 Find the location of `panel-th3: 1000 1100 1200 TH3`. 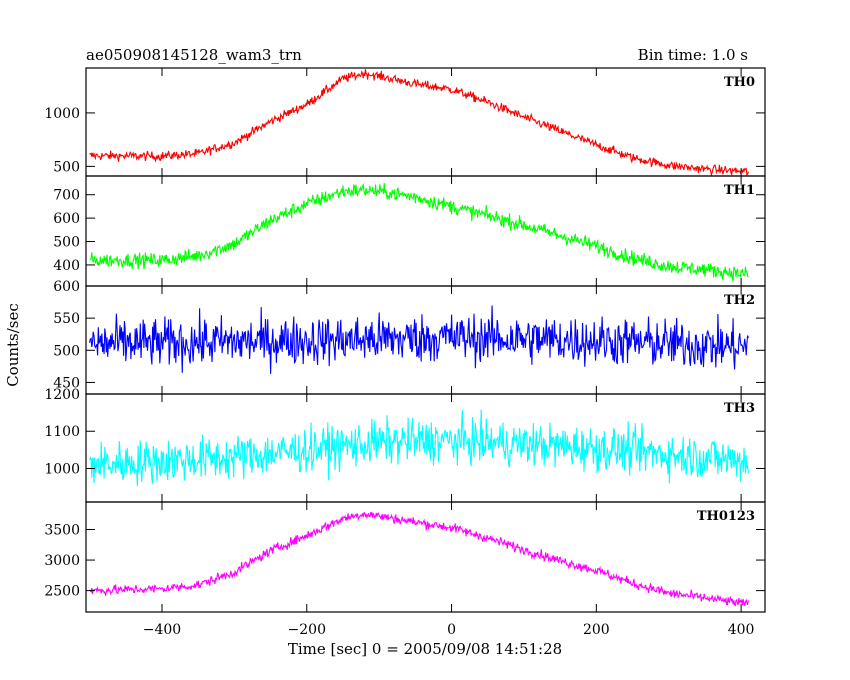

panel-th3: 1000 1100 1200 TH3 is located at coordinates (405, 445).